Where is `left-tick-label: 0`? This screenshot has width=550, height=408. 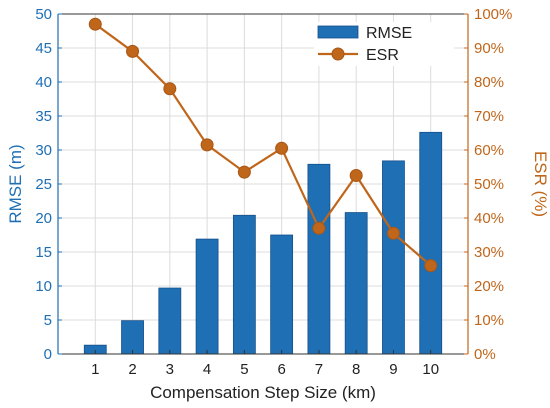
left-tick-label: 0 is located at coordinates (48, 354).